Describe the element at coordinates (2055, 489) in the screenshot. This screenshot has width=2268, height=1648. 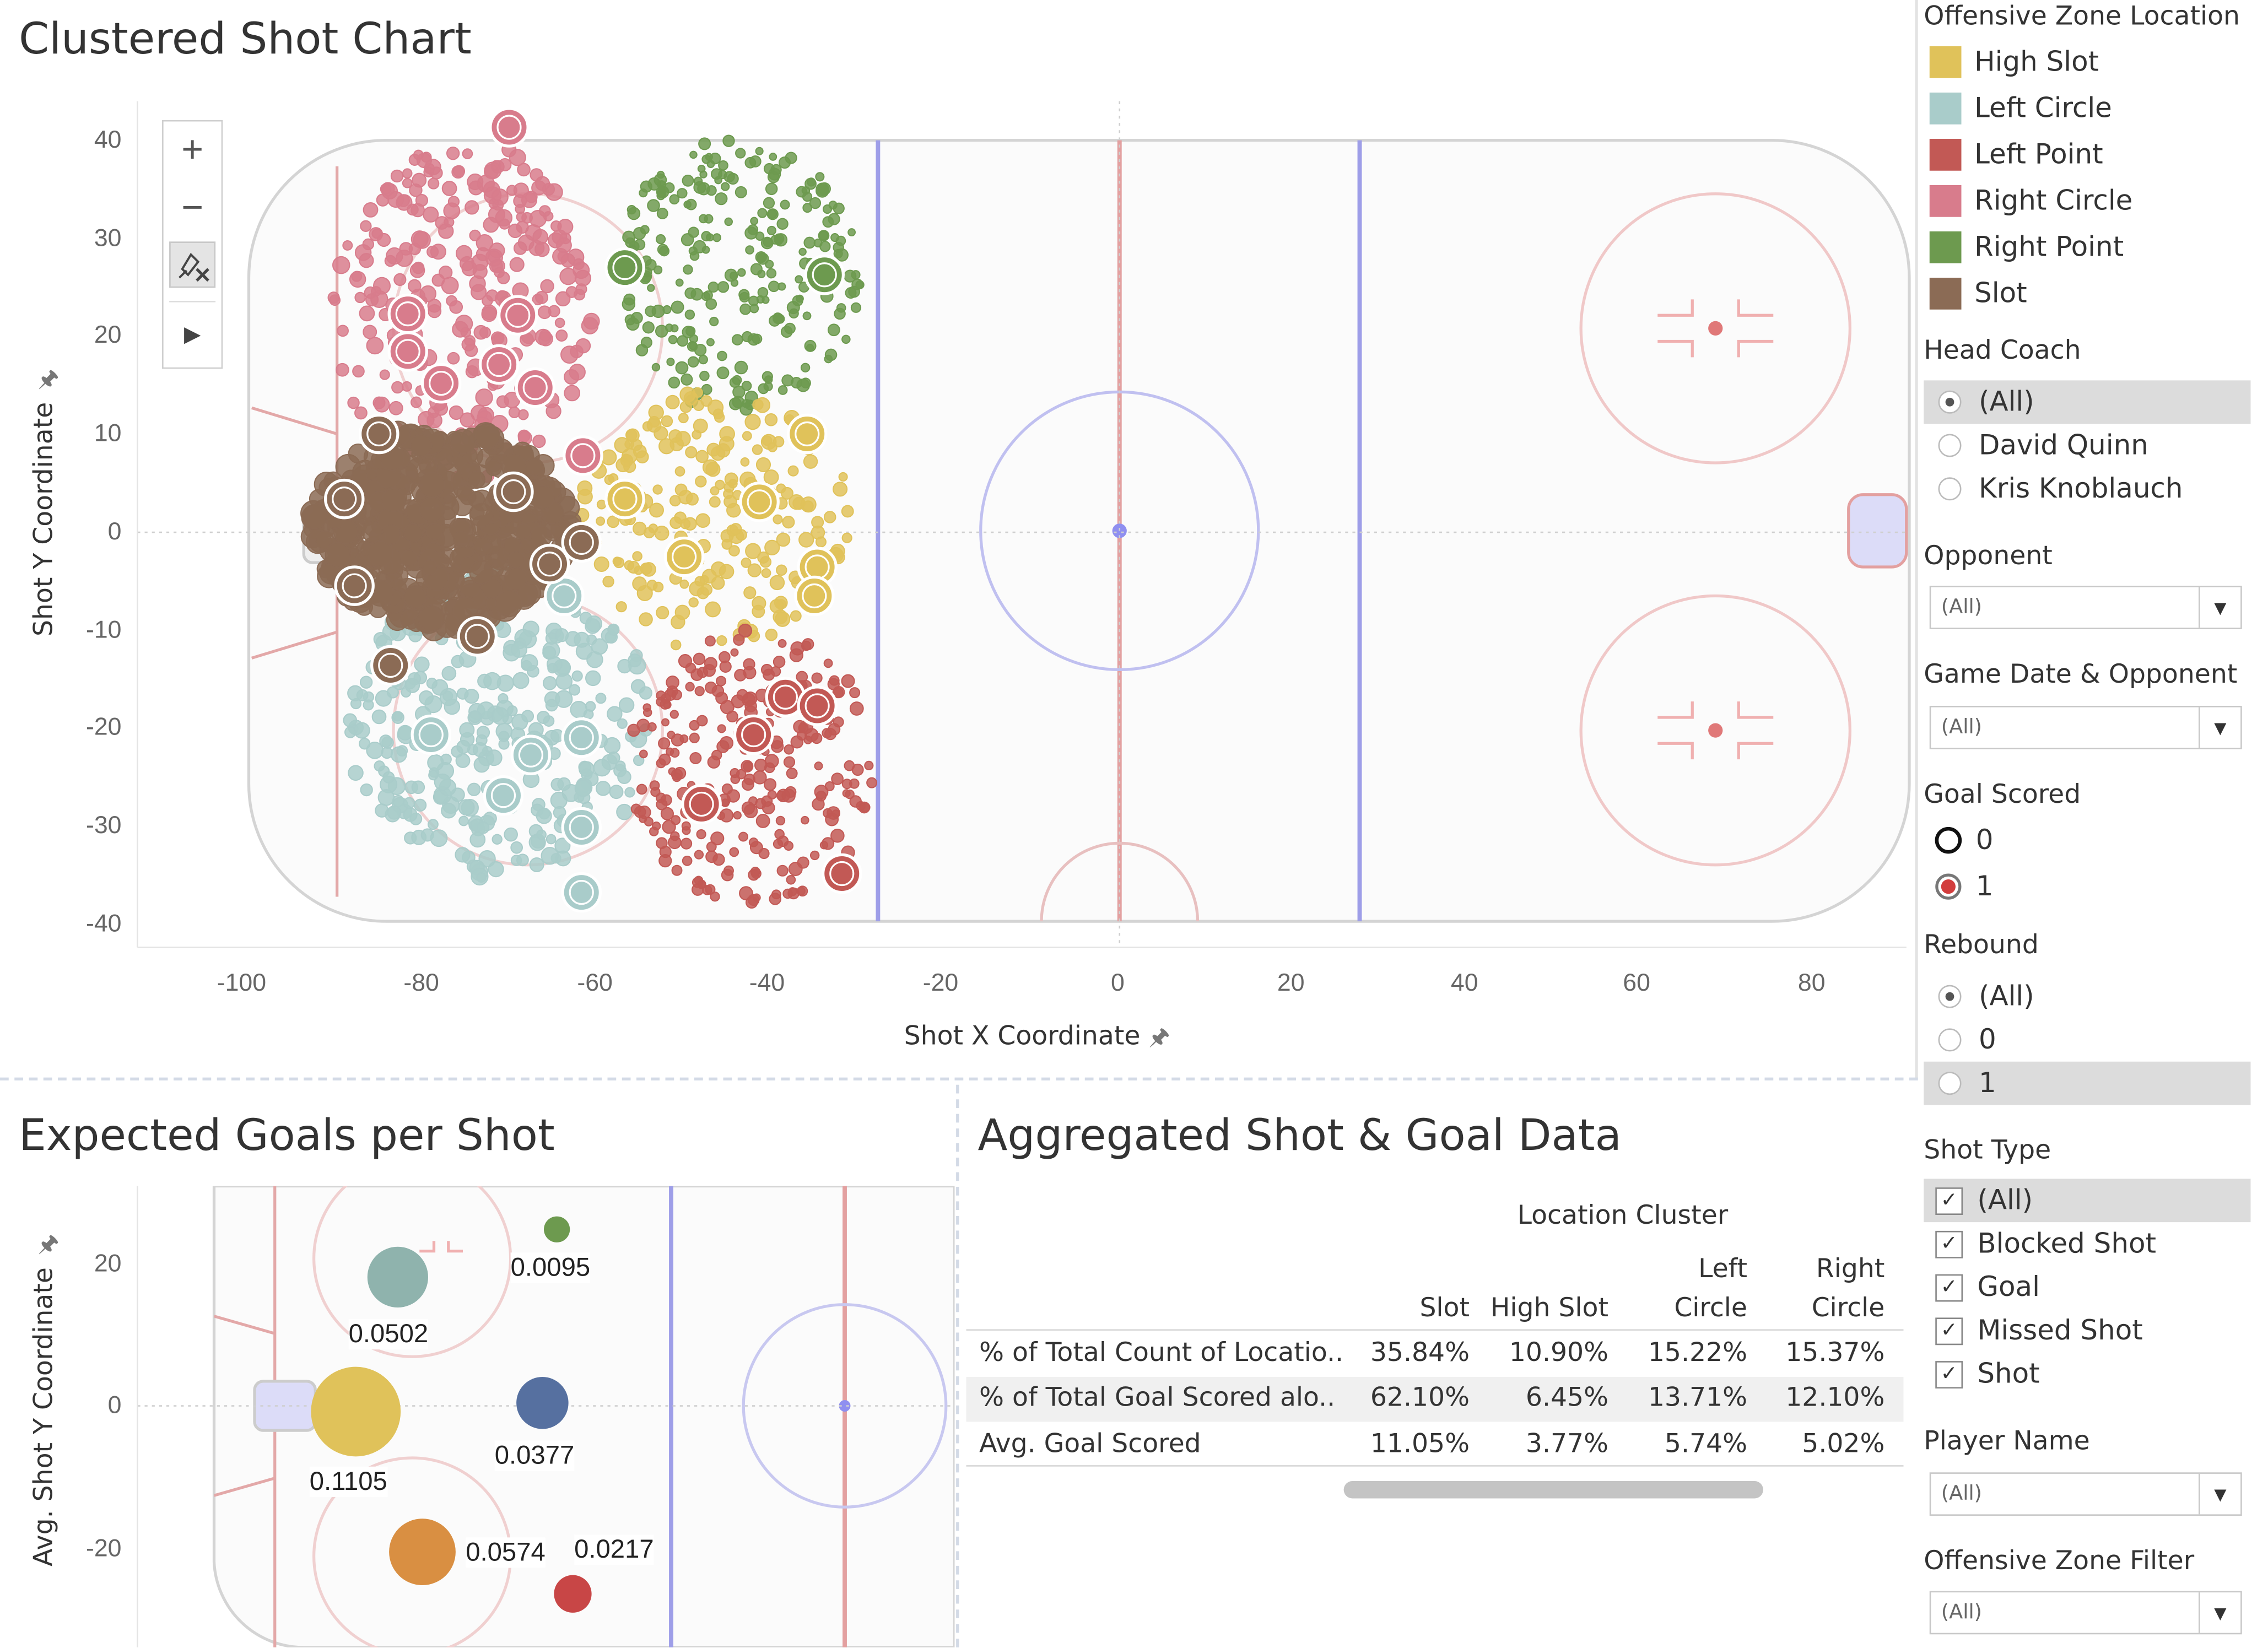
I see `head-coach-option-kris-knoblauch: Kris Knoblauch` at that location.